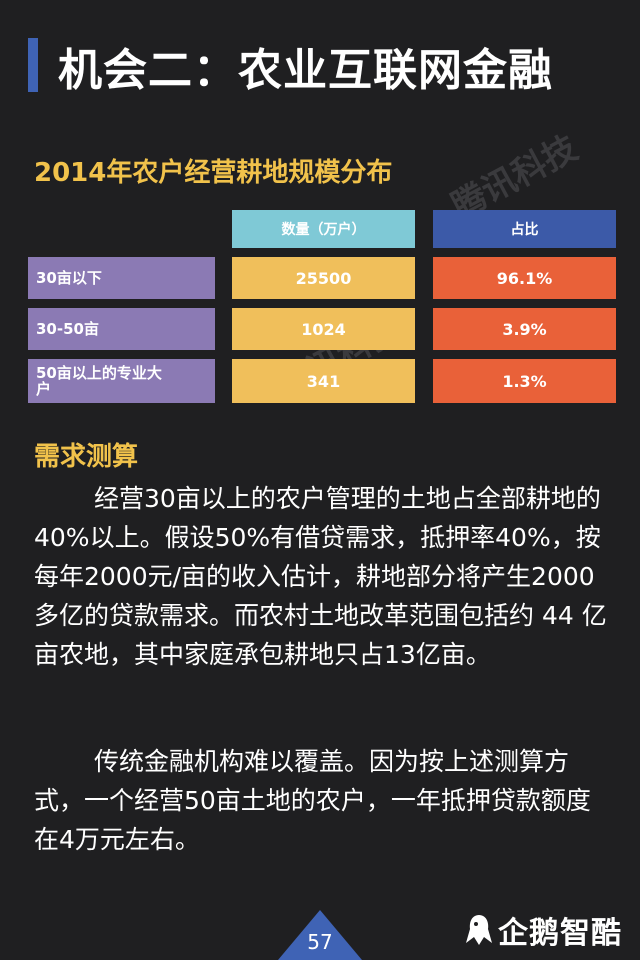 The height and width of the screenshot is (960, 640). Describe the element at coordinates (121, 381) in the screenshot. I see `row-label: 50亩以上的专业大户` at that location.